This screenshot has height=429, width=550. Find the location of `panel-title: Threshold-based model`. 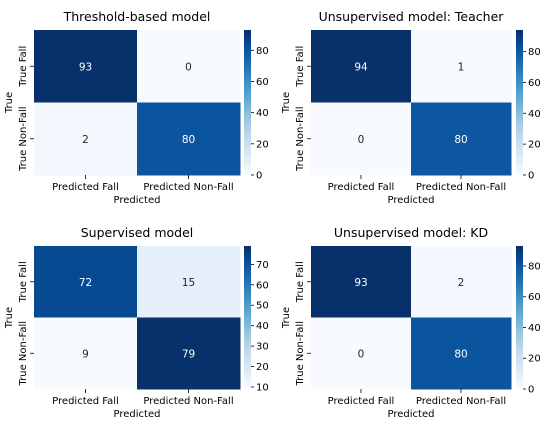

panel-title: Threshold-based model is located at coordinates (137, 16).